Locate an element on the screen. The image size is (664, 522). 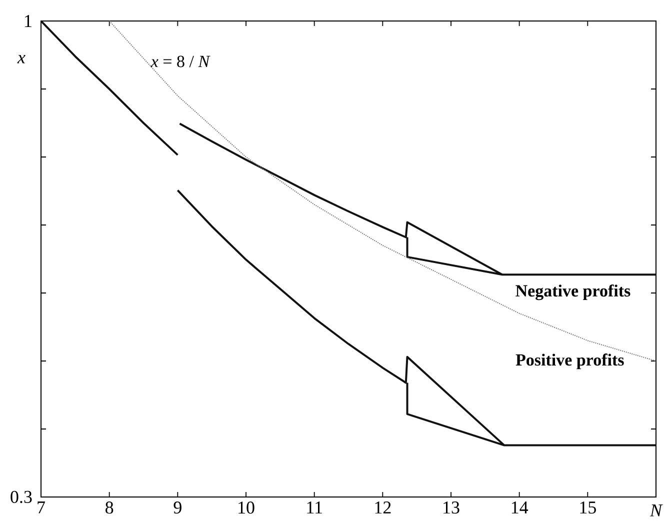
annotation: Negative profits is located at coordinates (573, 292).